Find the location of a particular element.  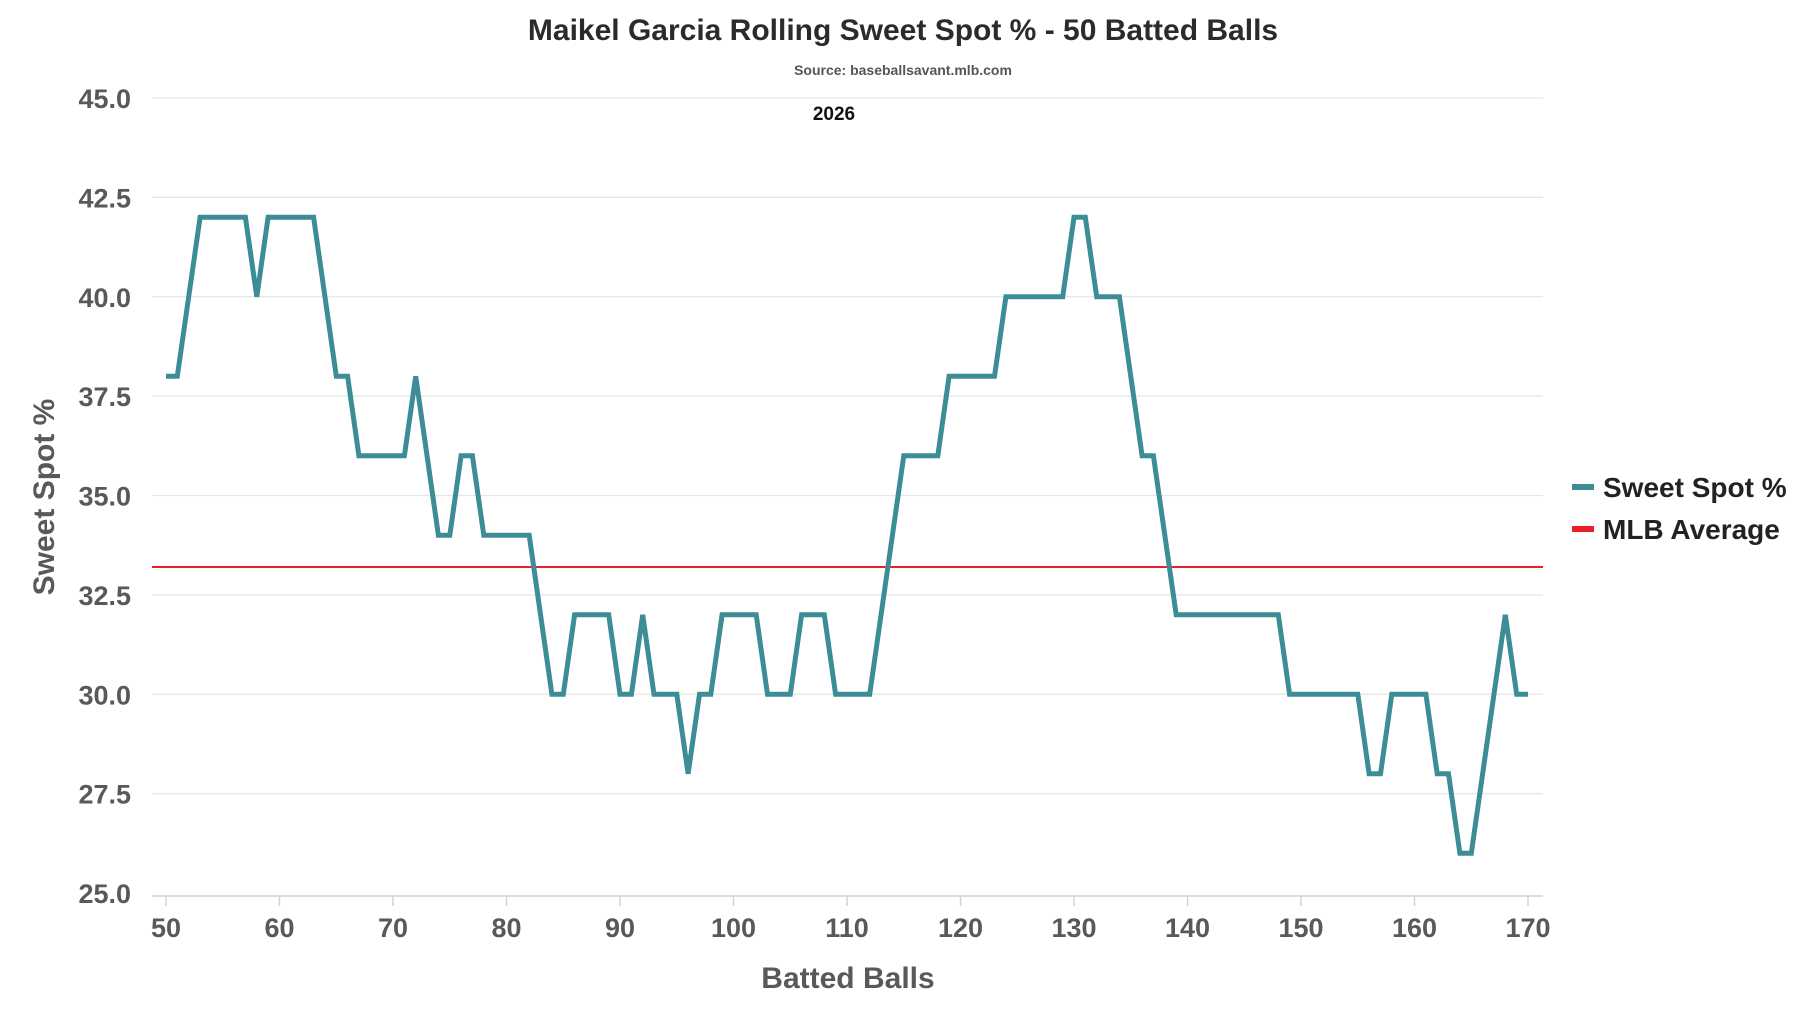

y-tick-label: 35.0 is located at coordinates (104, 497).